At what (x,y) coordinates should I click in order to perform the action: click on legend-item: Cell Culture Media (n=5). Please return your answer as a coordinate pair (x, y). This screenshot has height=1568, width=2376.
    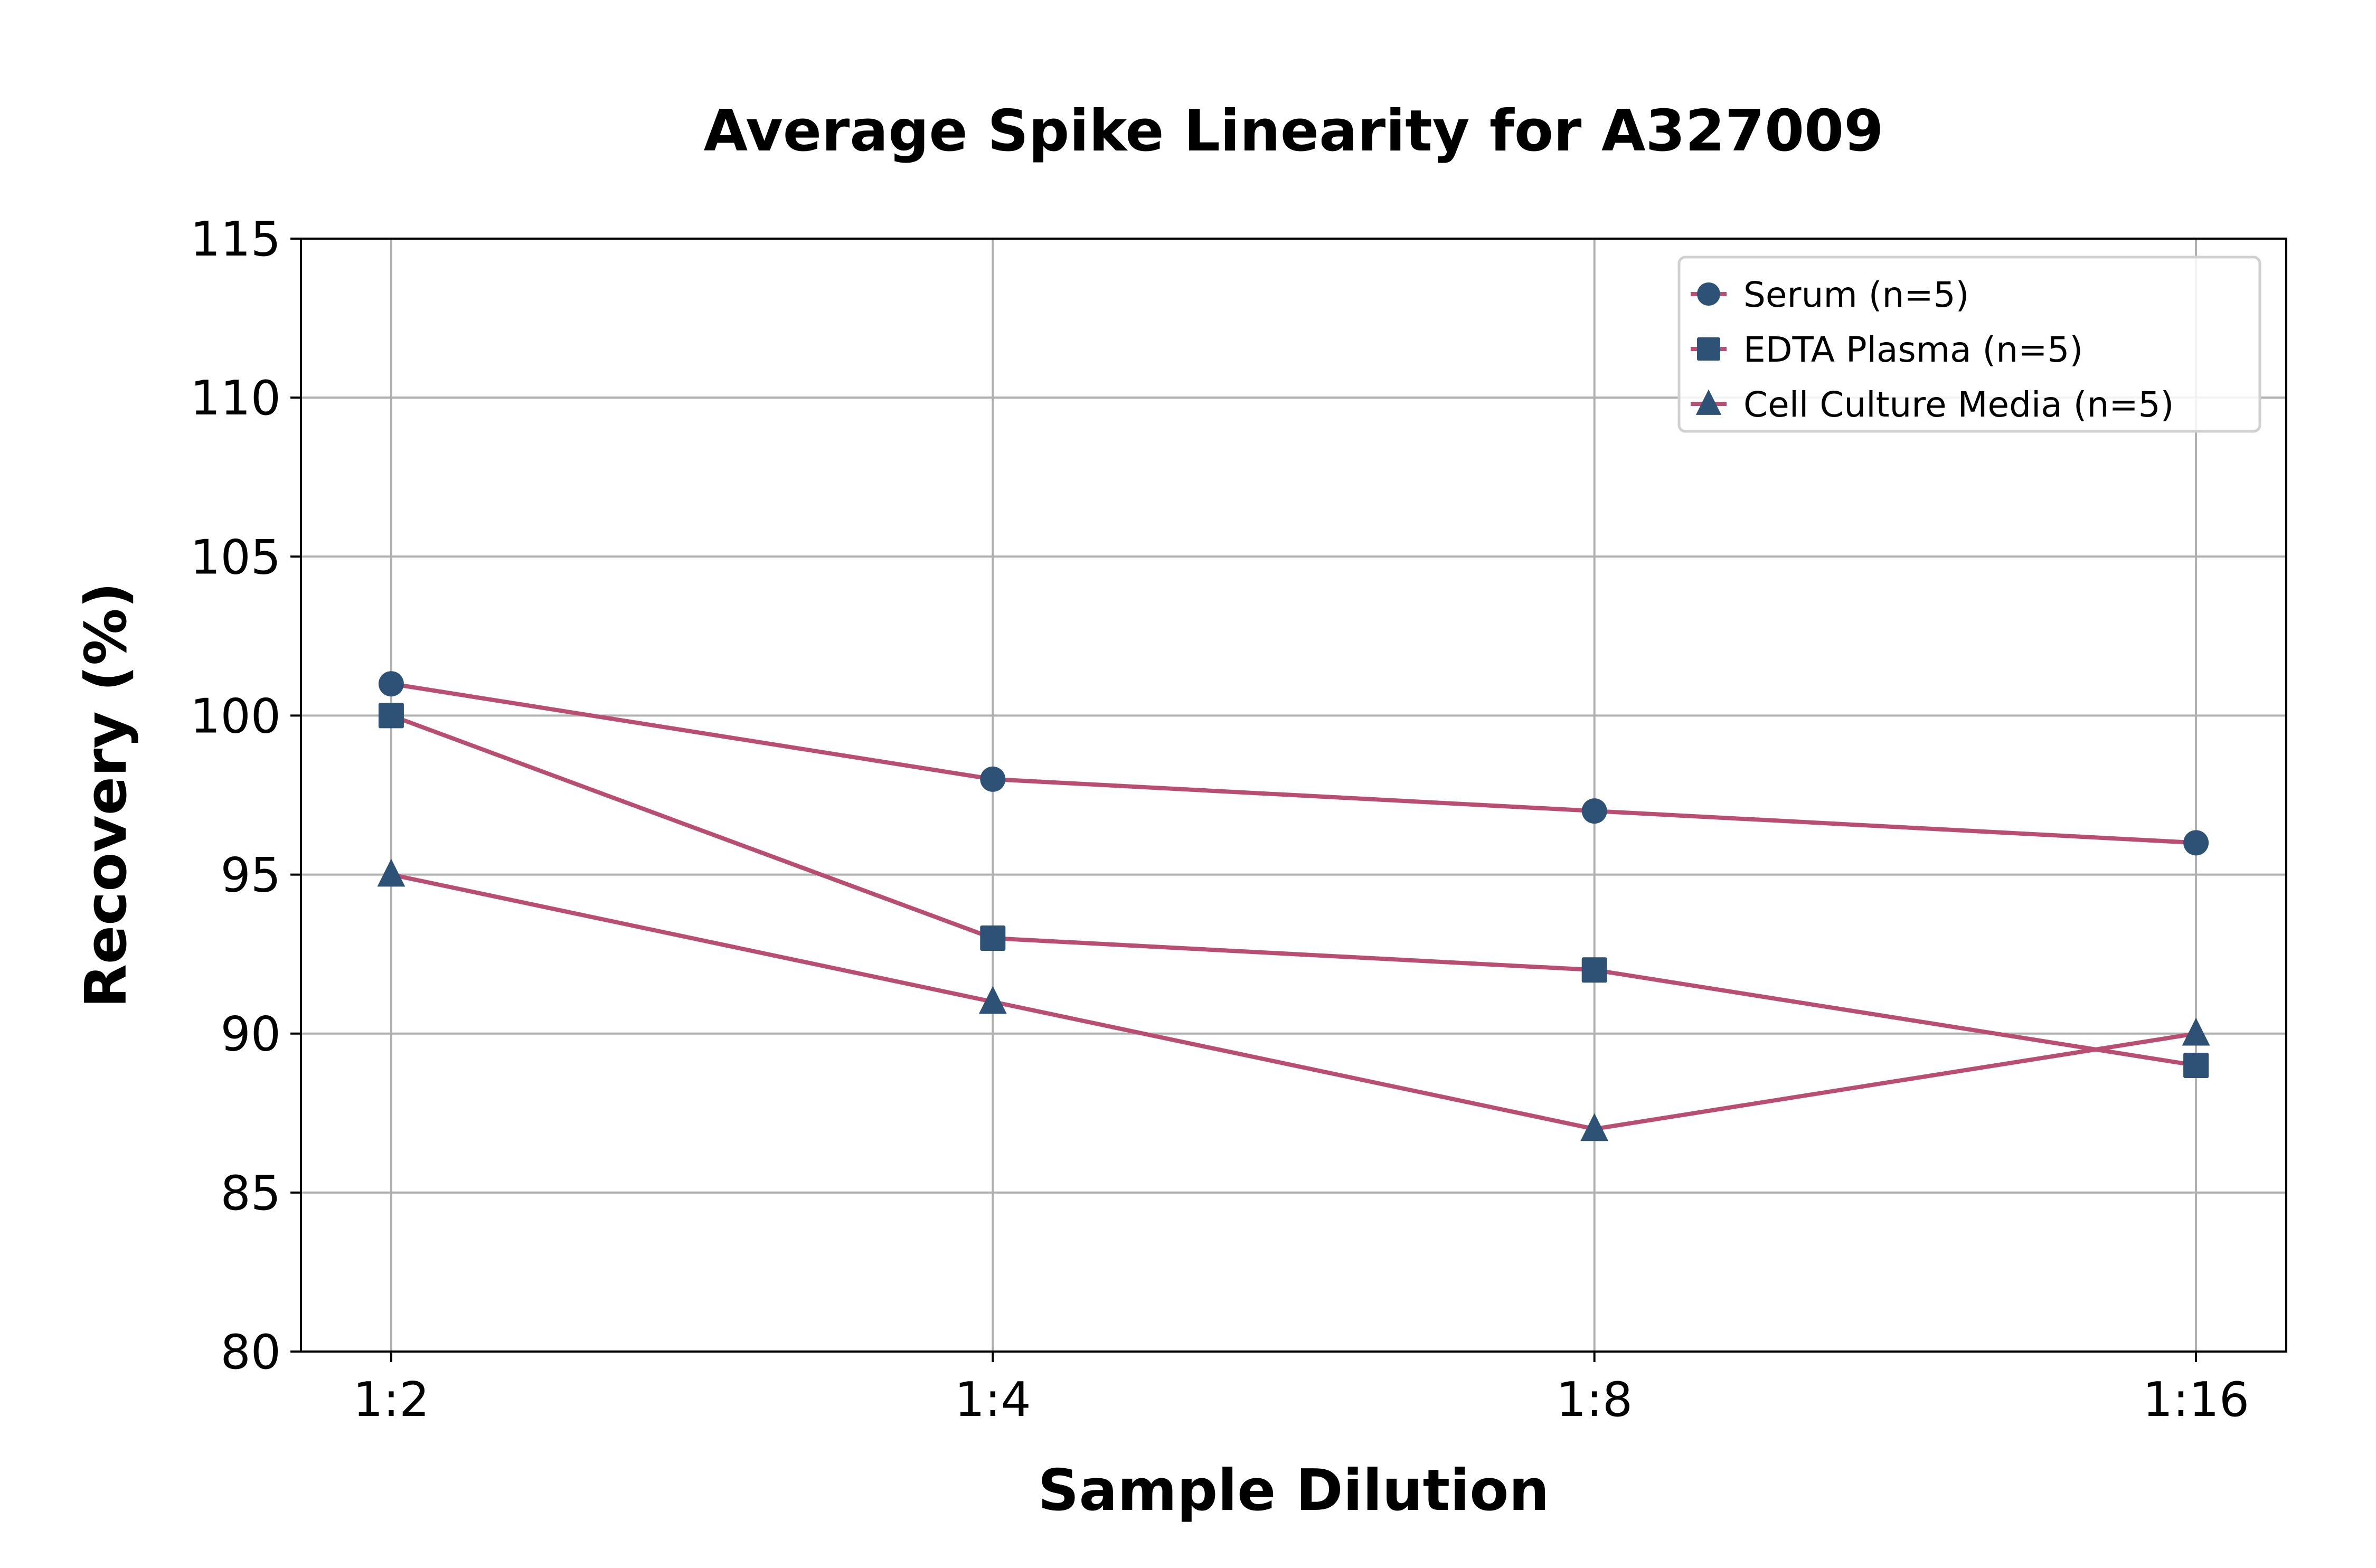
    Looking at the image, I should click on (1933, 404).